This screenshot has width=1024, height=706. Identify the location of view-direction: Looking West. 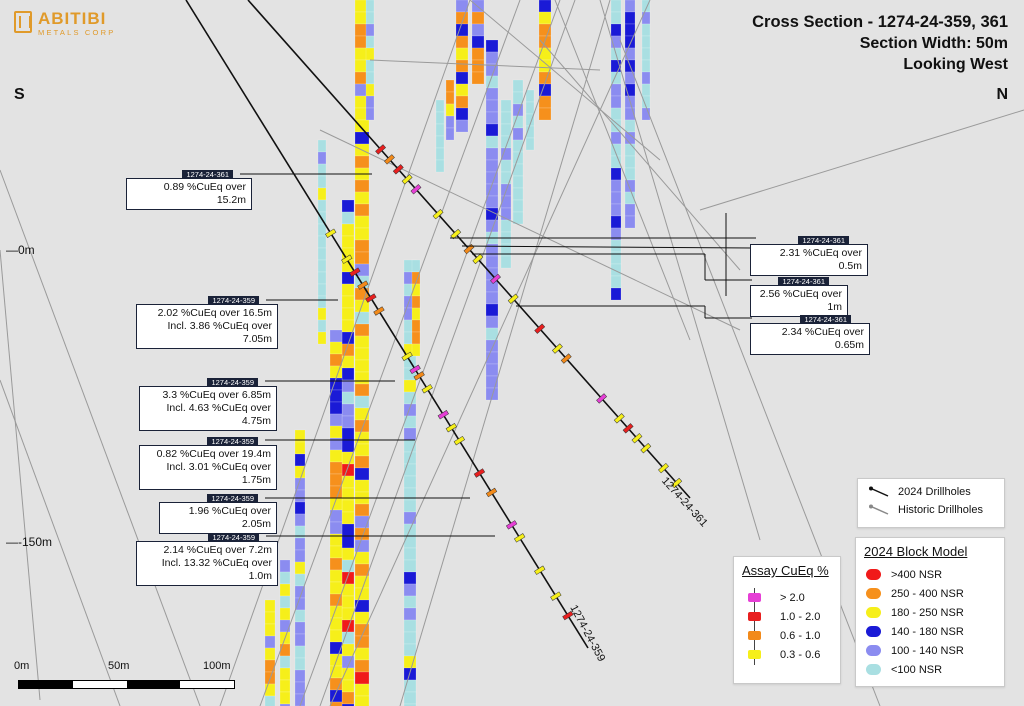
(955, 64).